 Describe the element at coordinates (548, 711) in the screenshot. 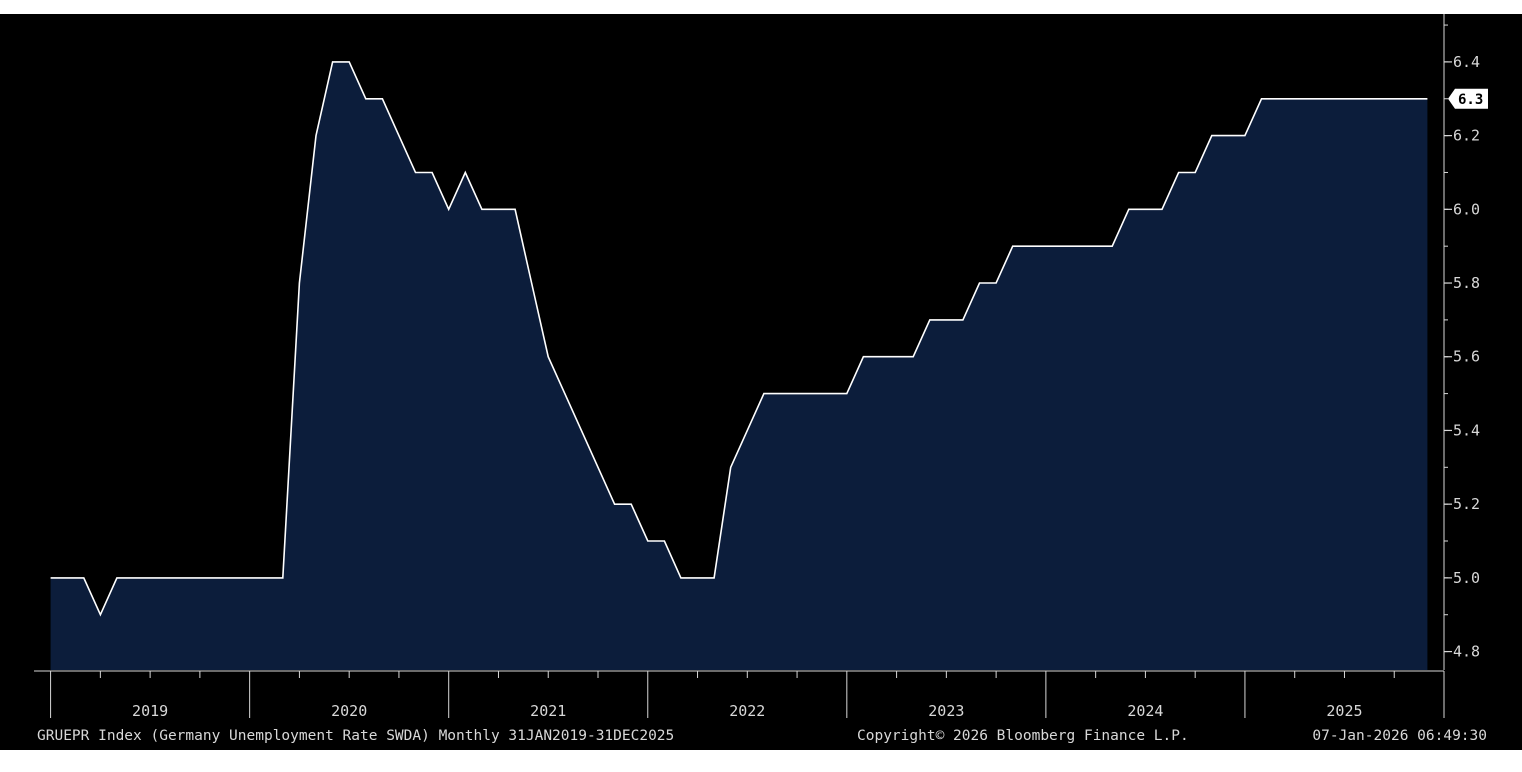

I see `x-tick-label: 2021` at that location.